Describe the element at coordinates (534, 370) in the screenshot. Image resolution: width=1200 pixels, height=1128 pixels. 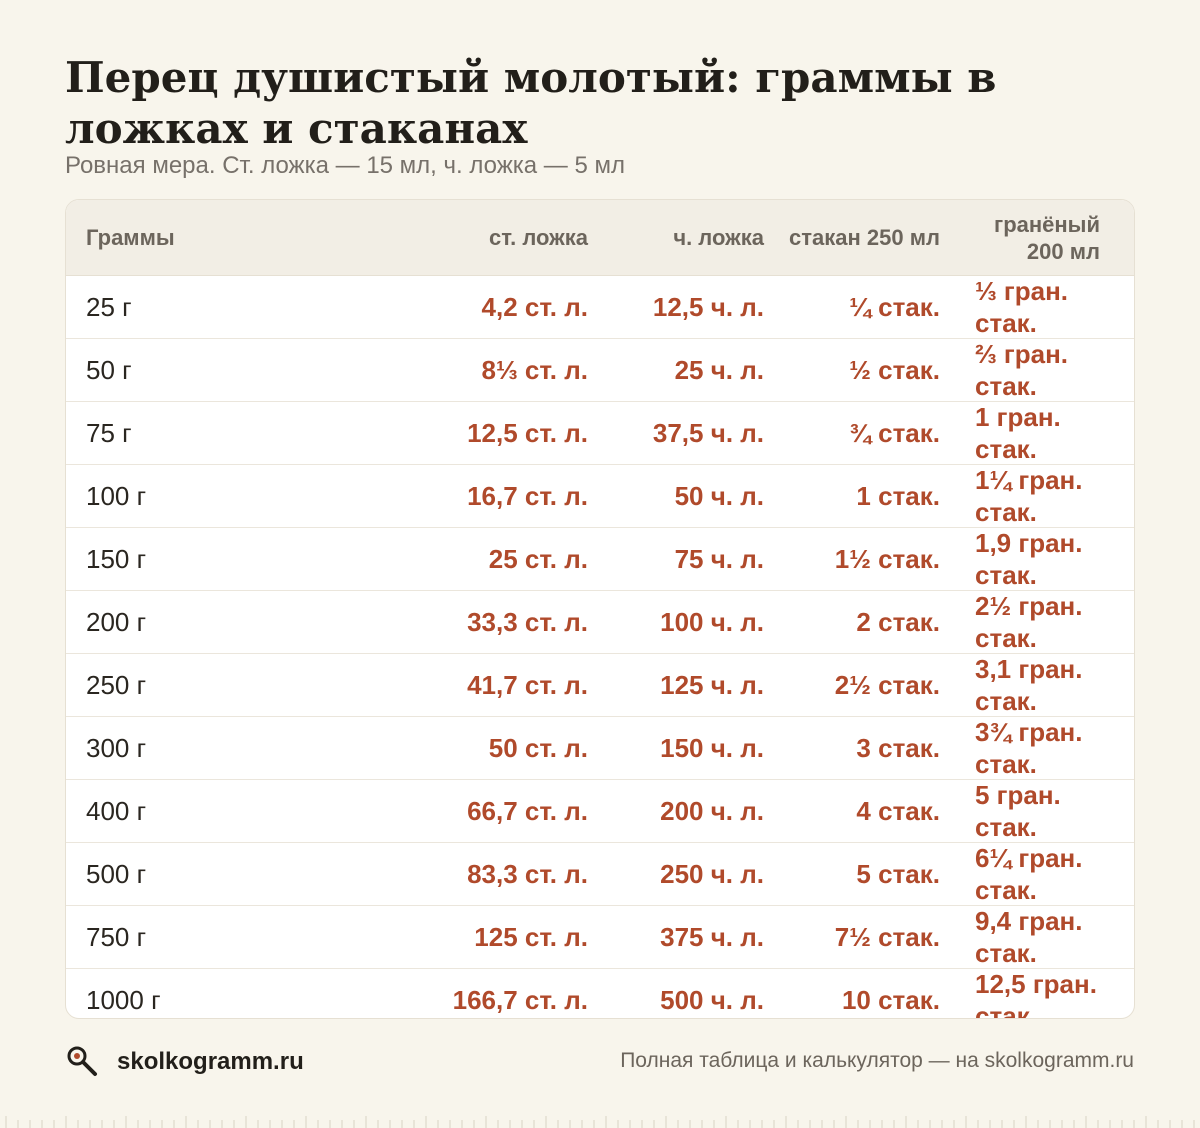
I see `cell-tablespoon-text: 8⅓ ст. л.` at that location.